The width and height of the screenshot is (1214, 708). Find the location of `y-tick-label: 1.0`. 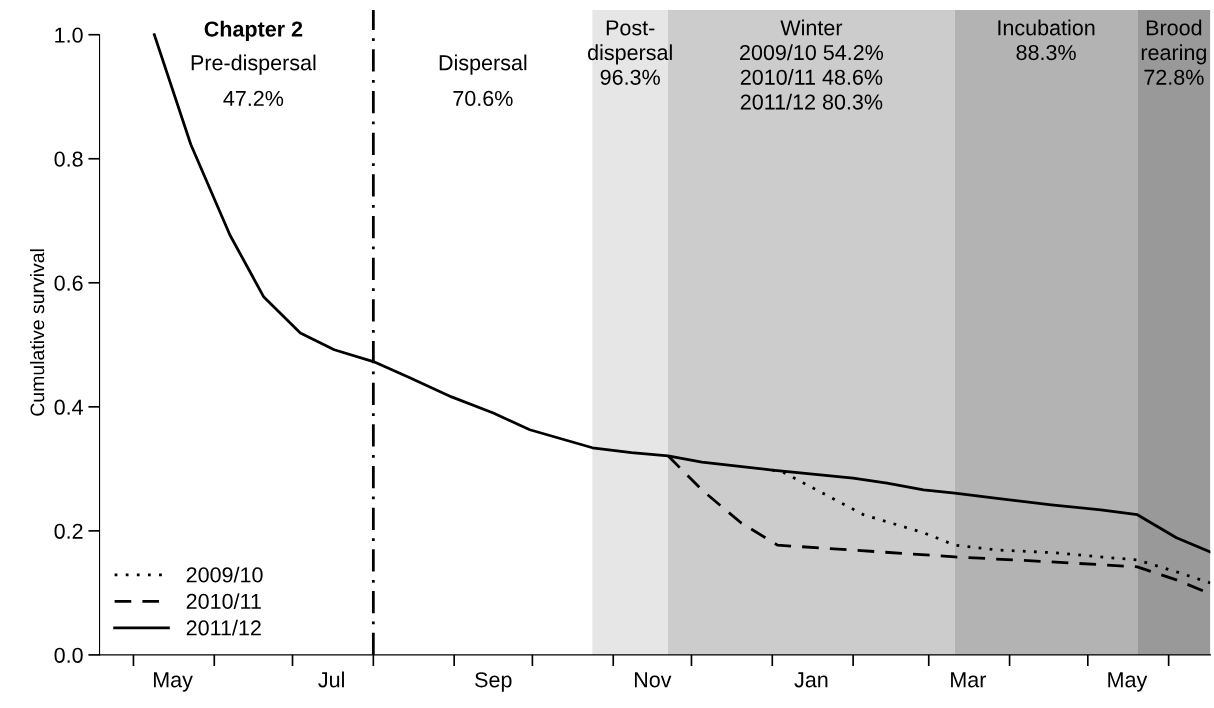

y-tick-label: 1.0 is located at coordinates (69, 35).